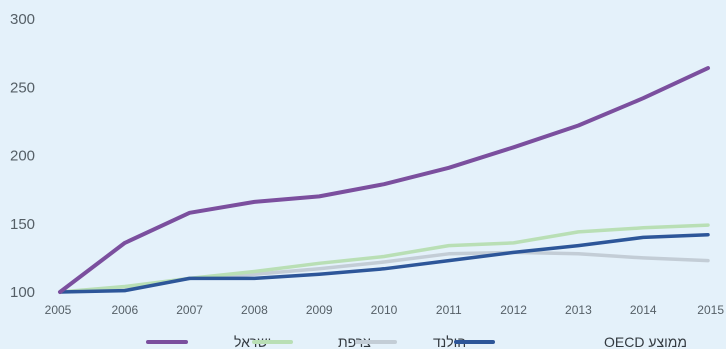 The width and height of the screenshot is (726, 349). I want to click on x-tick-label: 2006, so click(124, 310).